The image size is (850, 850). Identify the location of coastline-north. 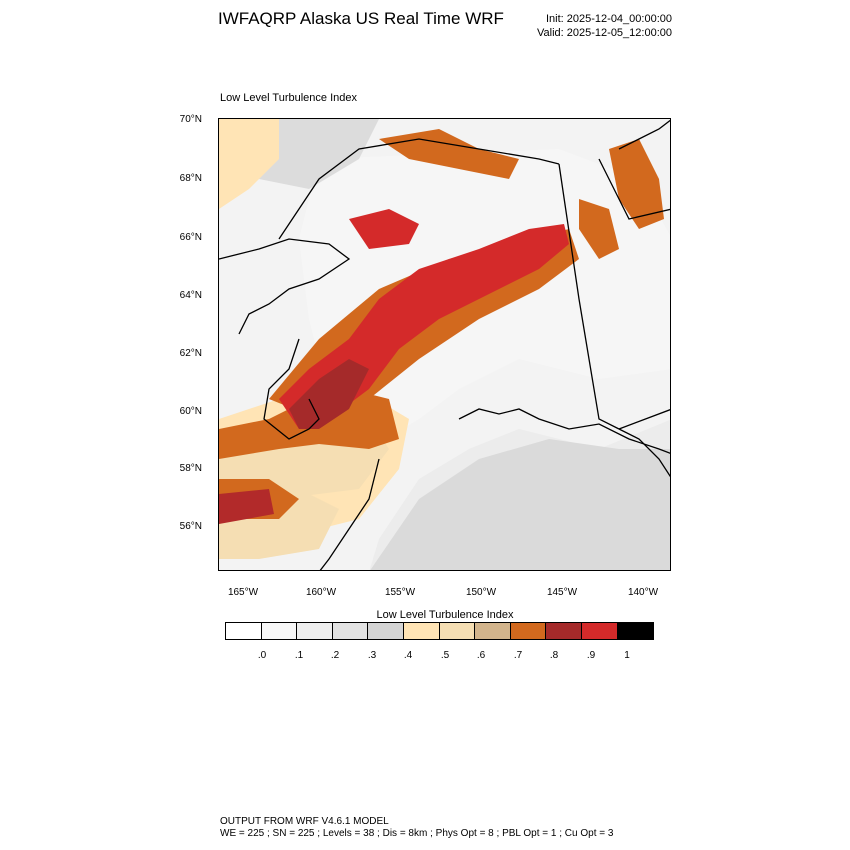
(419, 189).